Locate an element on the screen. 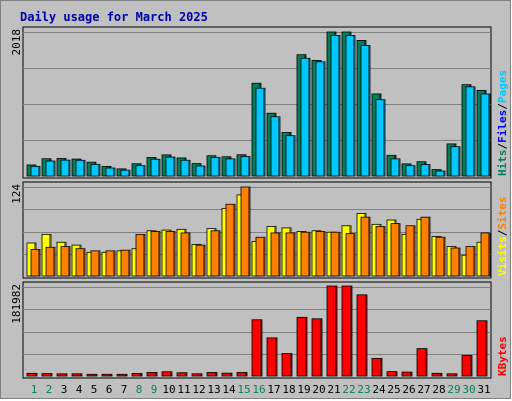 This screenshot has width=512, height=401. x-tick-label-13: 13 is located at coordinates (213, 389).